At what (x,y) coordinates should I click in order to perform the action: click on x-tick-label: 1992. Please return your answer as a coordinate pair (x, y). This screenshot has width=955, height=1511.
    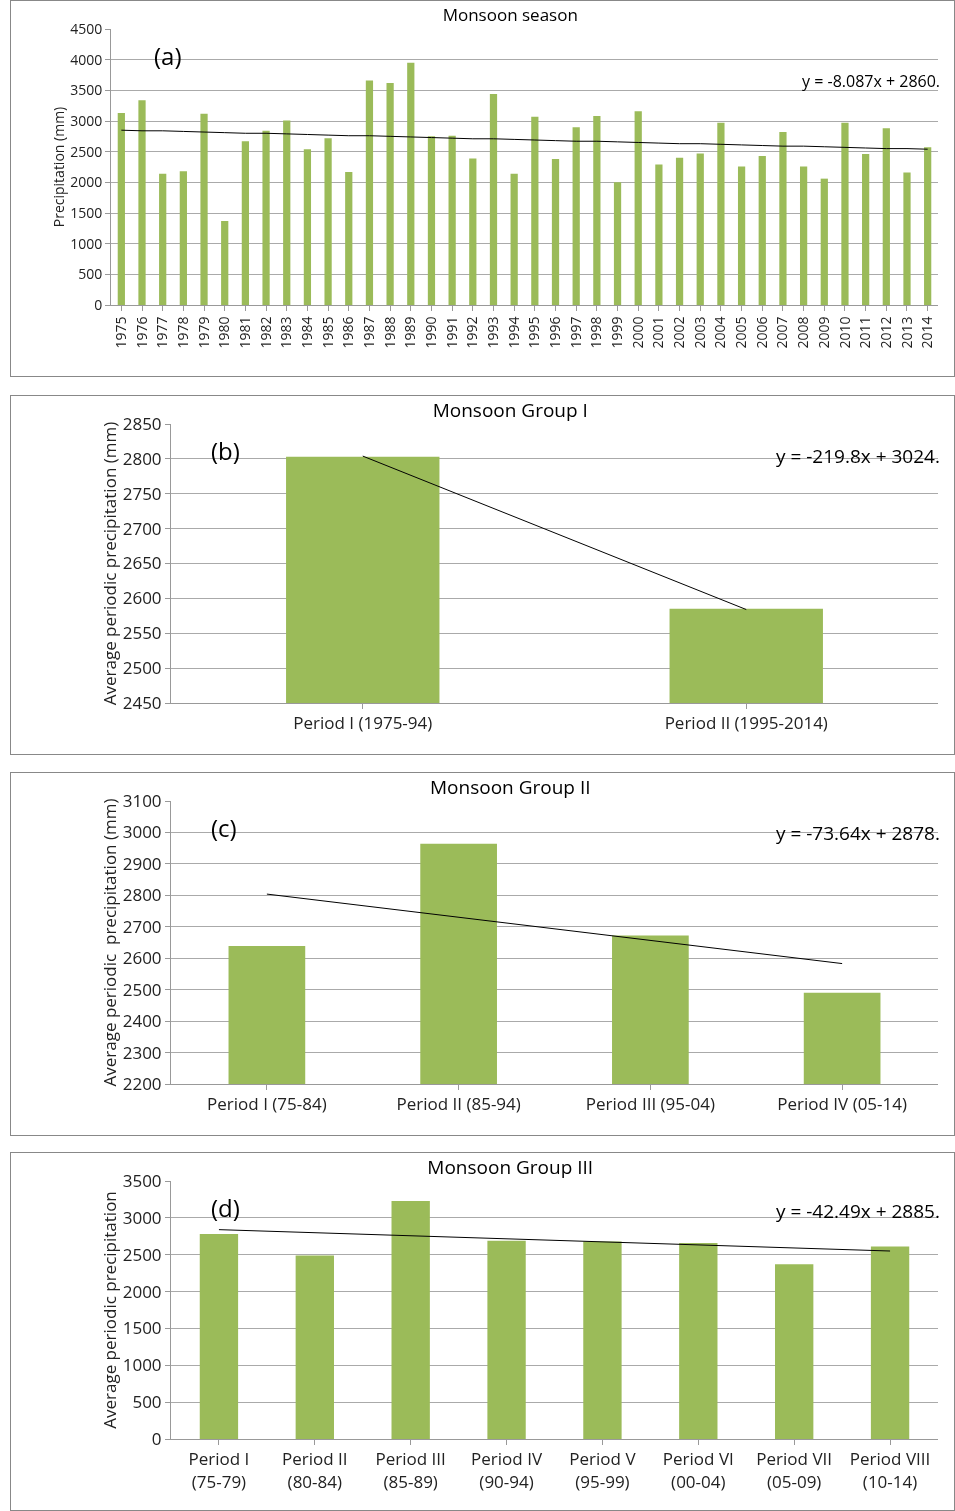
    Looking at the image, I should click on (472, 332).